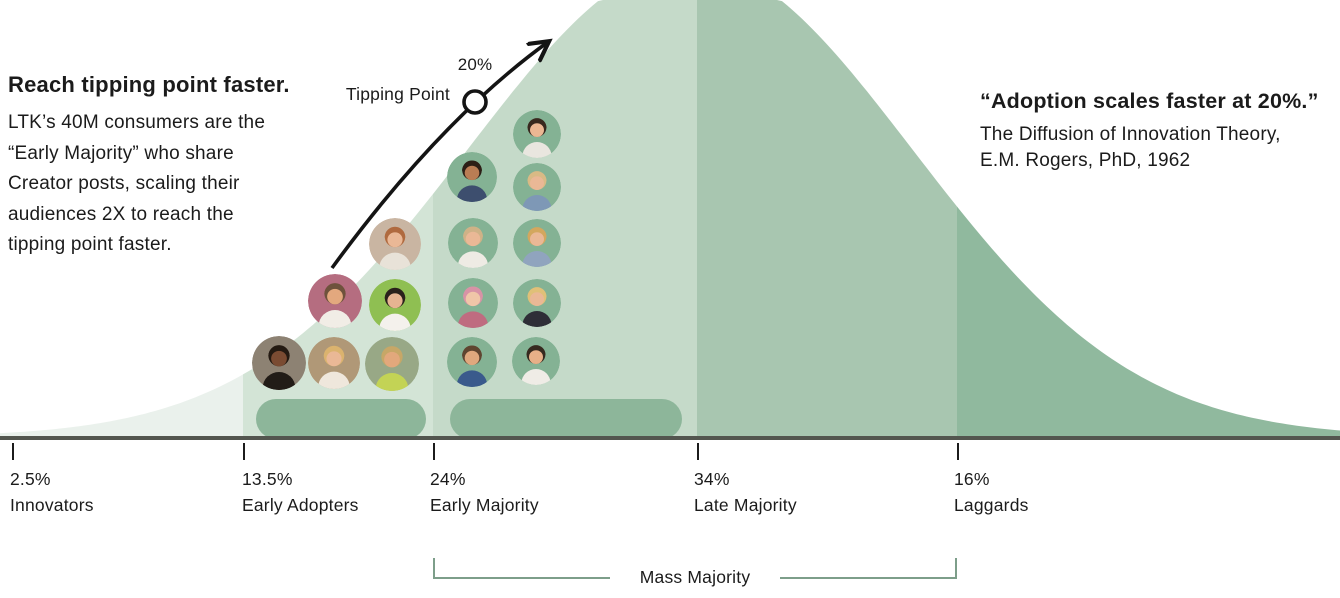 Image resolution: width=1340 pixels, height=598 pixels. Describe the element at coordinates (121, 153) in the screenshot. I see `callout-line: “Early Majority” who share` at that location.